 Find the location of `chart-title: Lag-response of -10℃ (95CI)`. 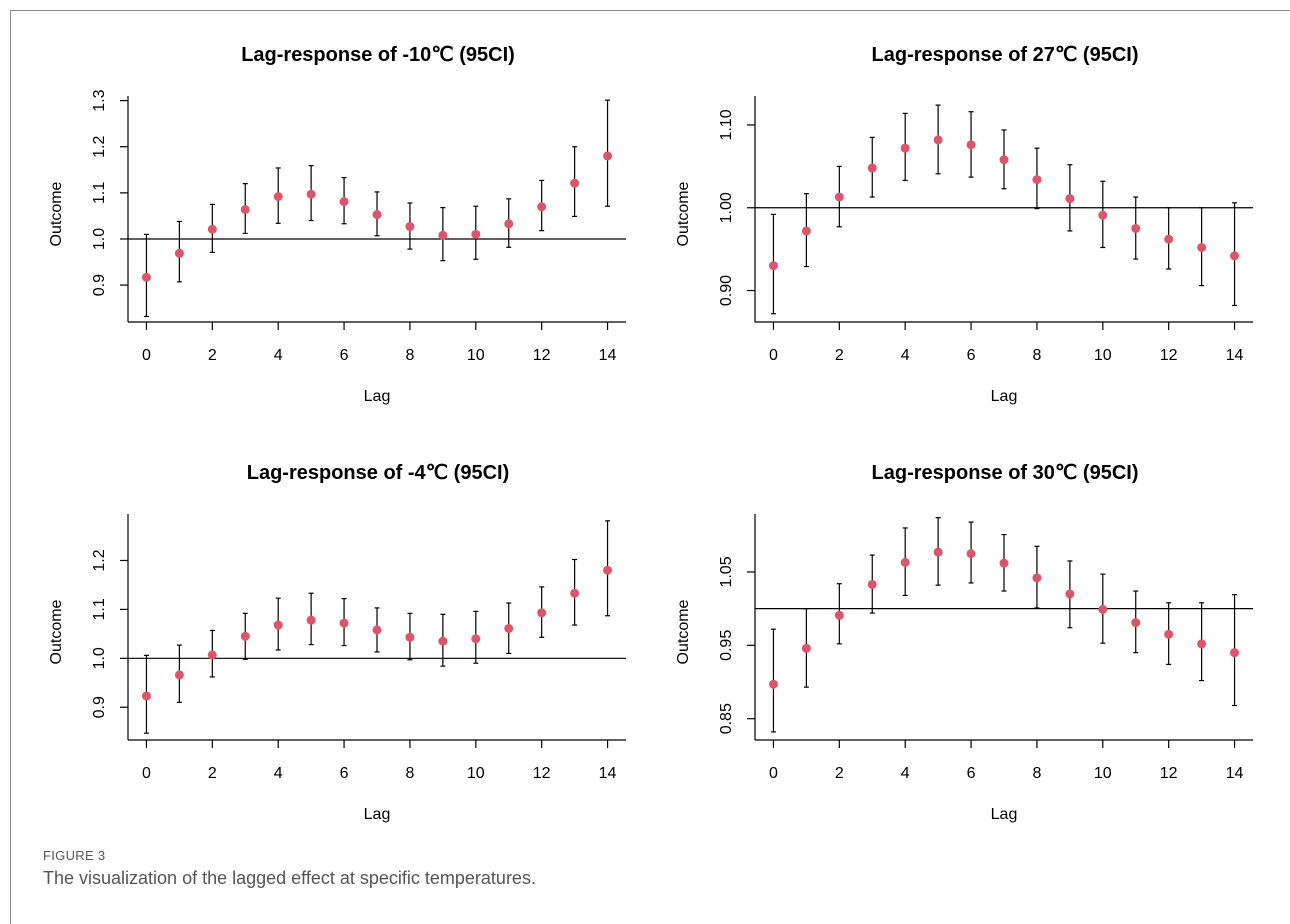

chart-title: Lag-response of -10℃ (95CI) is located at coordinates (378, 55).